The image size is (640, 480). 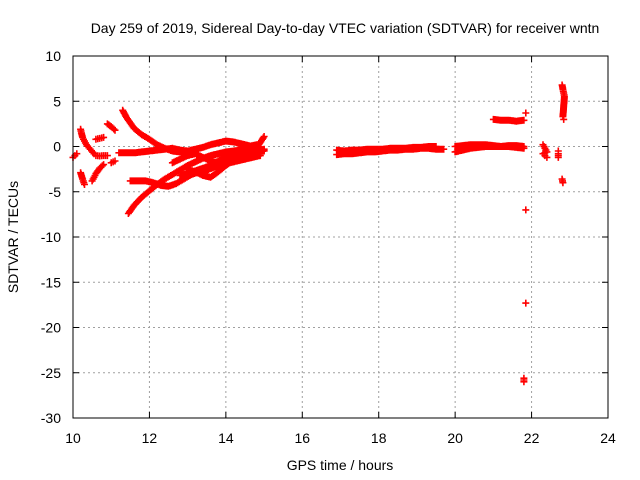 I want to click on series-arc-b, so click(x=94, y=142).